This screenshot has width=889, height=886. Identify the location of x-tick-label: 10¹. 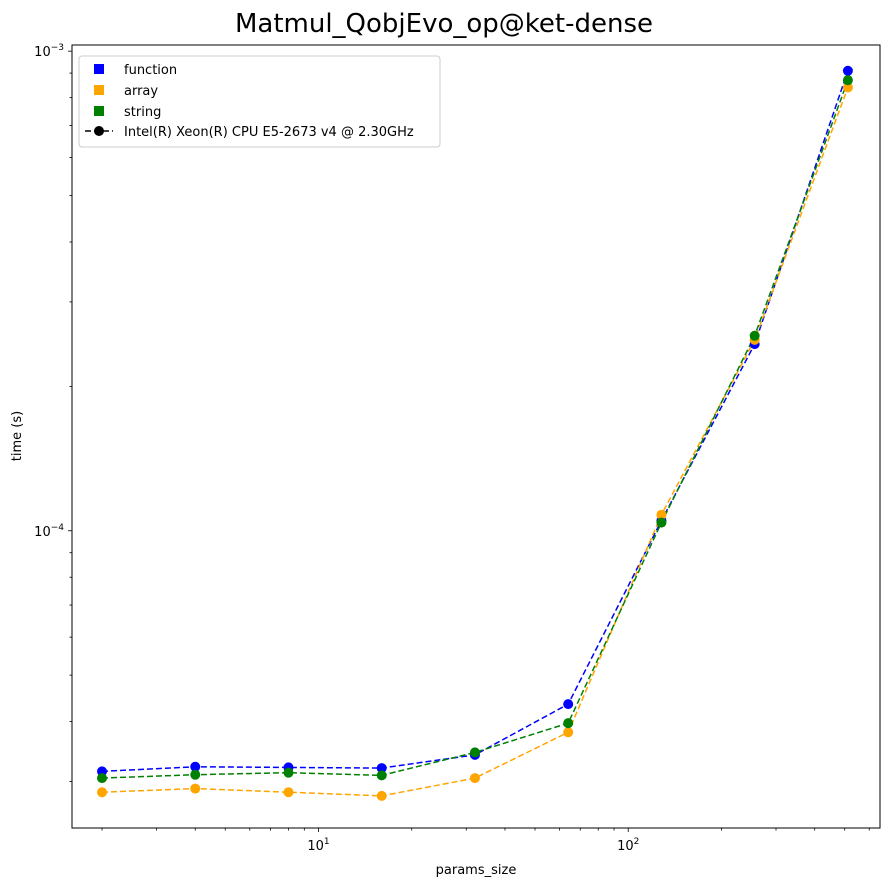
(318, 845).